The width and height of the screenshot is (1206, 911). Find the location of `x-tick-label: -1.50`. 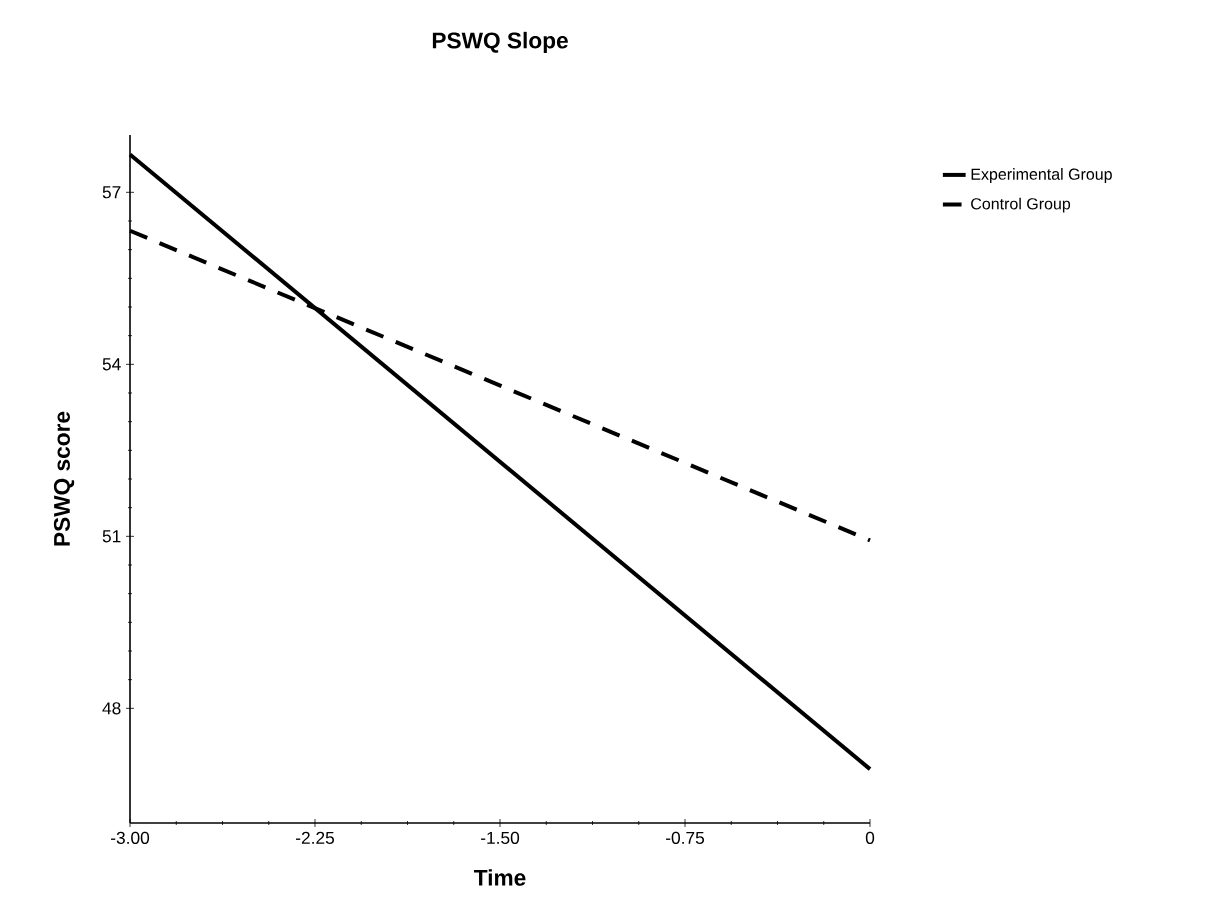

x-tick-label: -1.50 is located at coordinates (500, 837).